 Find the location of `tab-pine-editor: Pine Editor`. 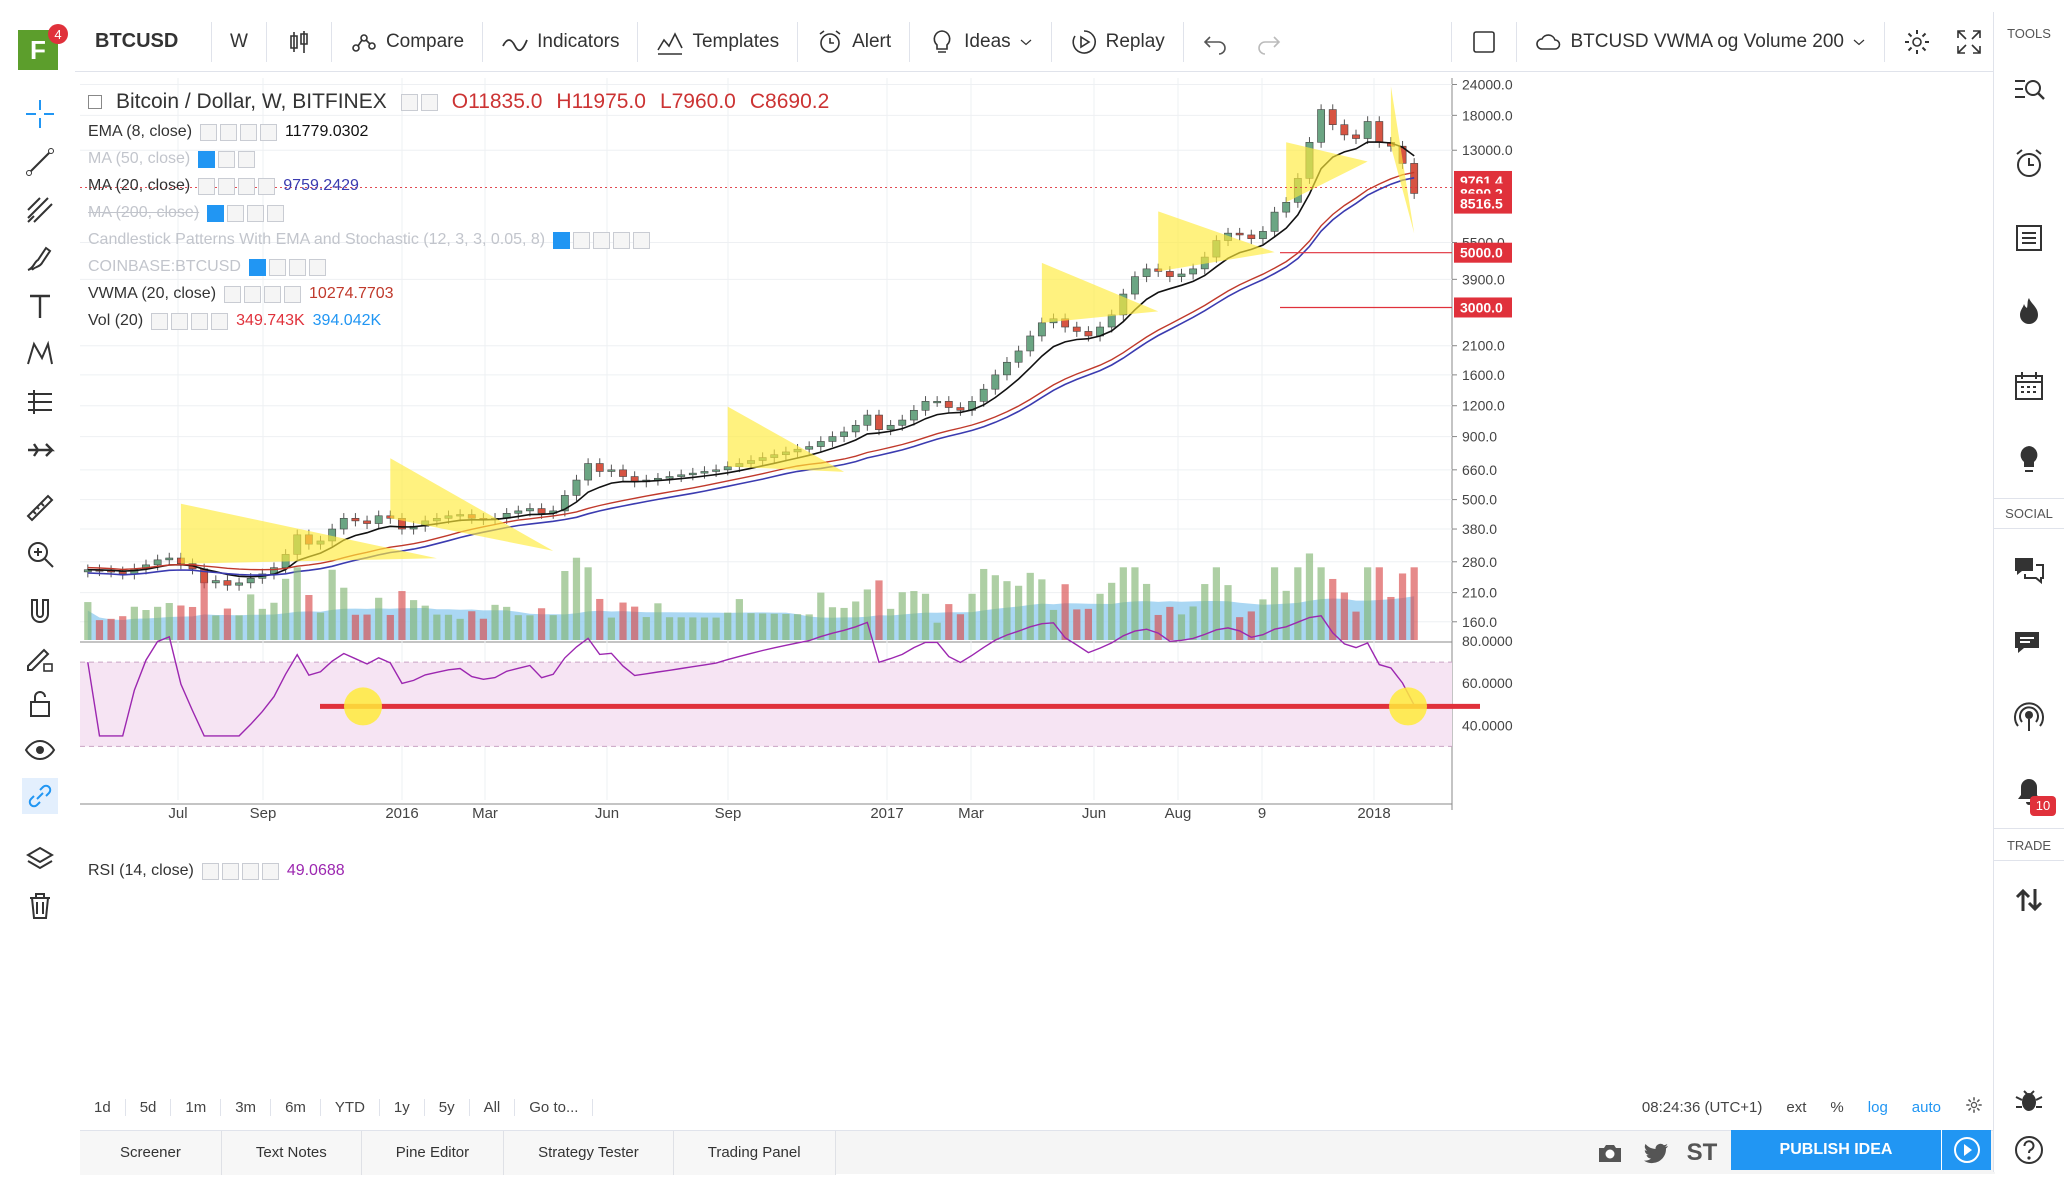

tab-pine-editor: Pine Editor is located at coordinates (433, 1152).